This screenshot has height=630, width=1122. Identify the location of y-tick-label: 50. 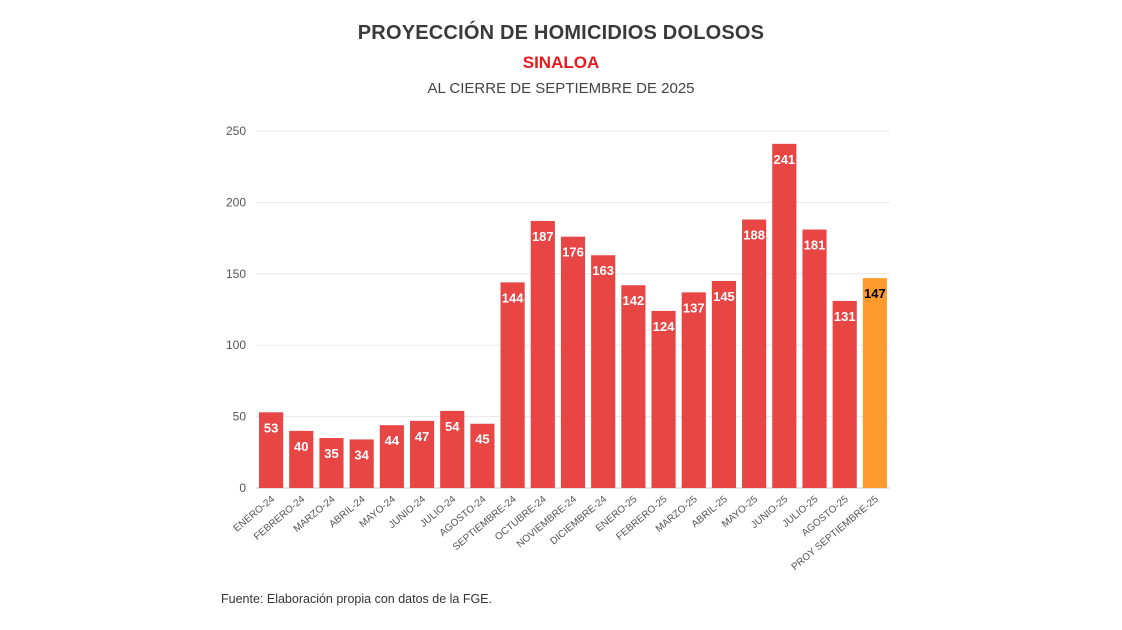
(240, 417).